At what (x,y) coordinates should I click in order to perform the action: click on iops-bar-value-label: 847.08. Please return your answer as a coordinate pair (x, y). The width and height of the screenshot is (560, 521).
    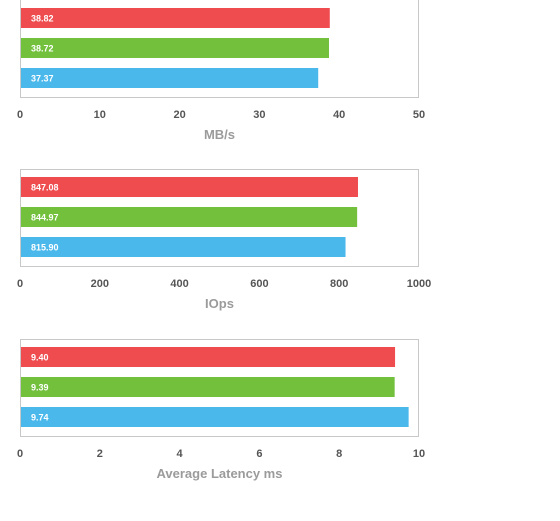
    Looking at the image, I should click on (45, 188).